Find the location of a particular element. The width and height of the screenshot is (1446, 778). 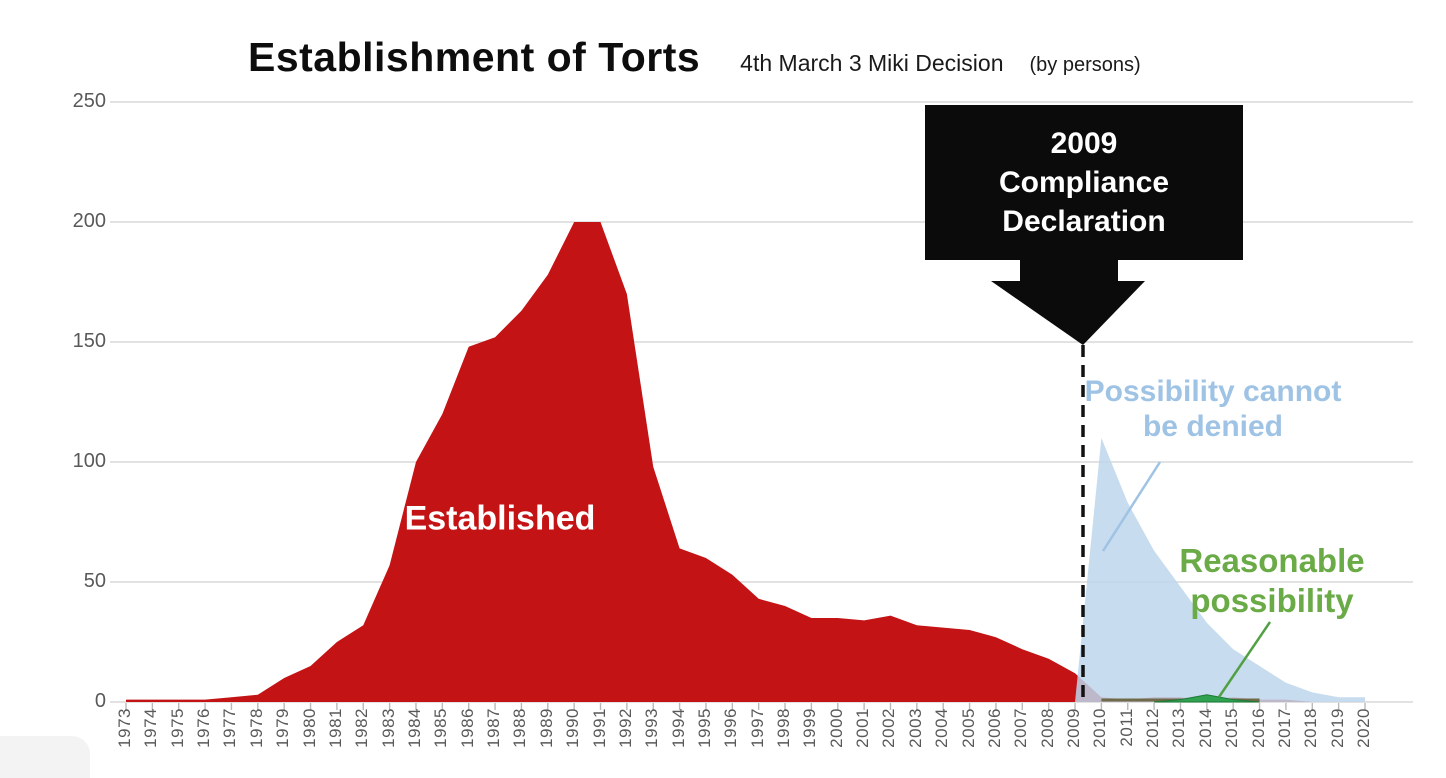

x-axis-year-label: 1973 is located at coordinates (124, 728).